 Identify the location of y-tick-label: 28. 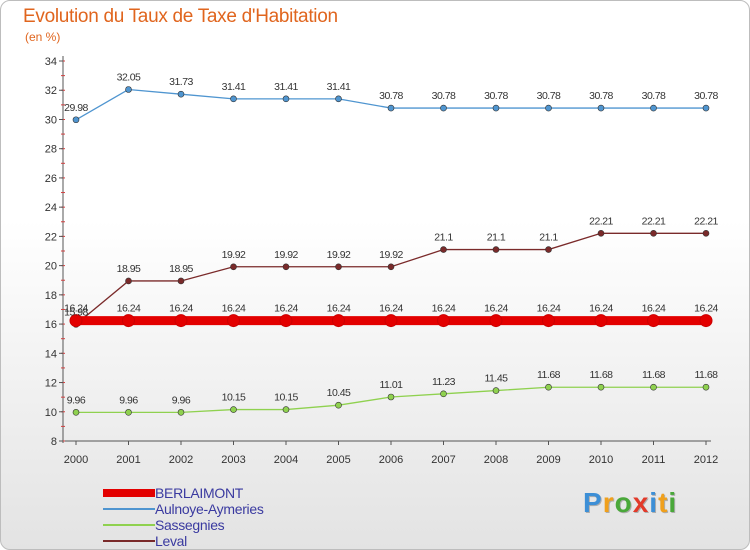
(51, 150).